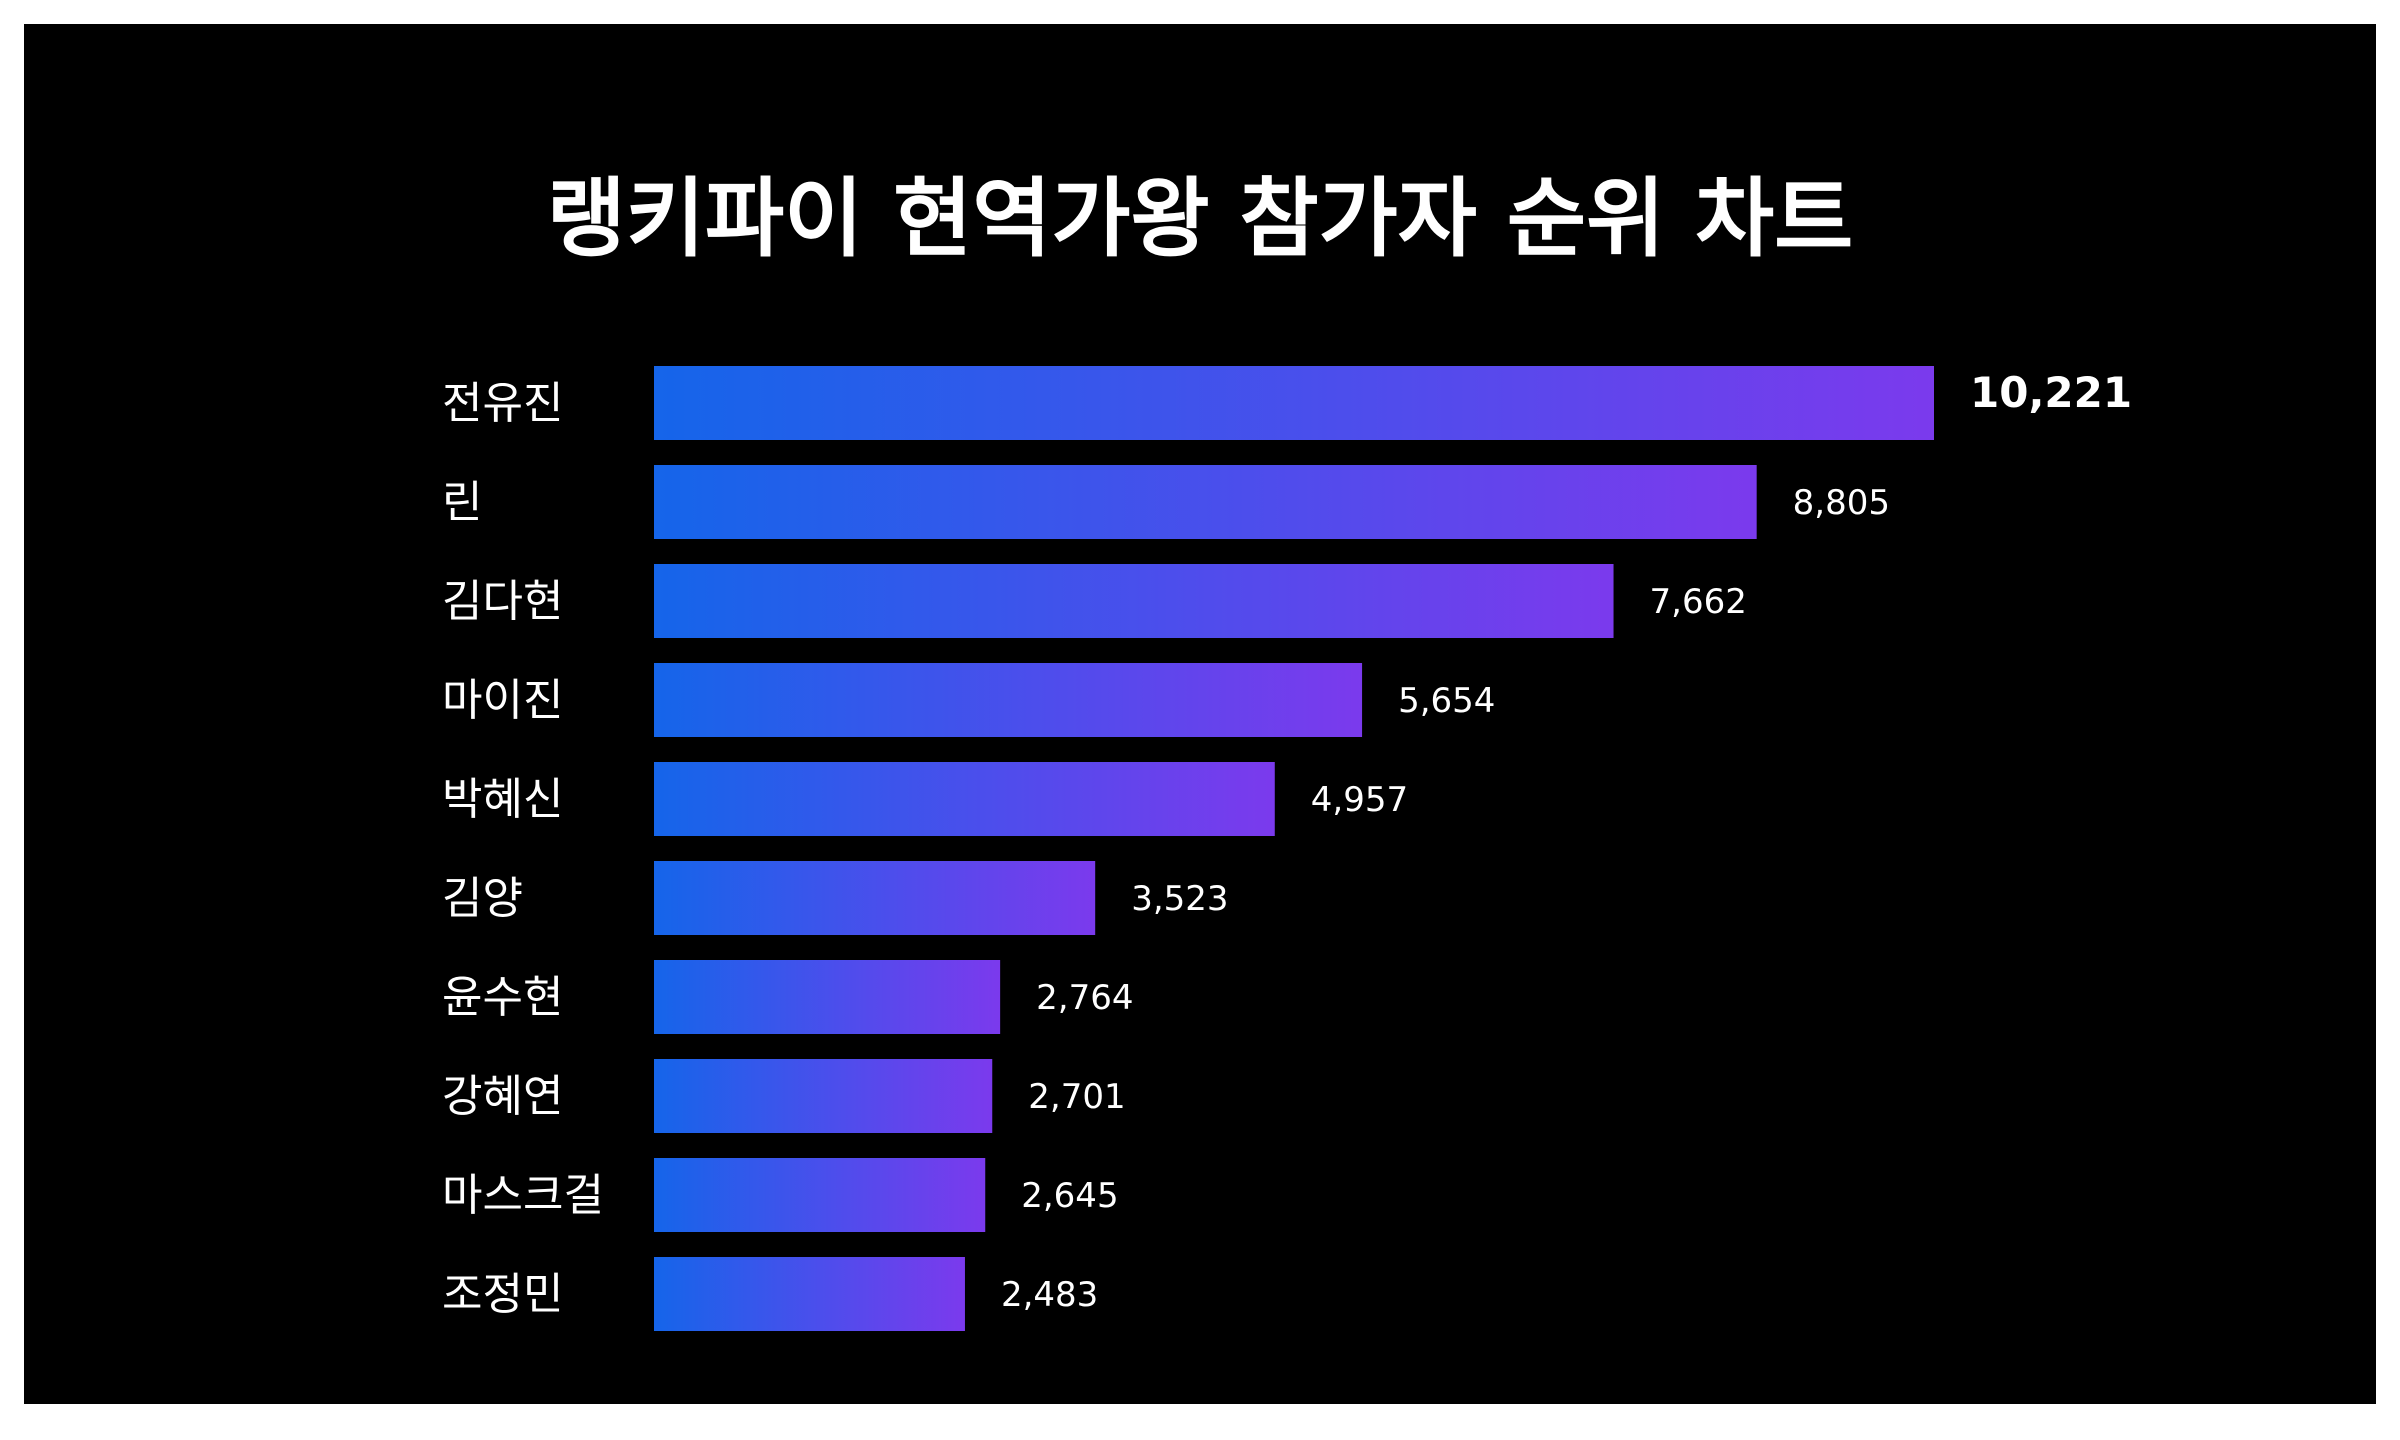  What do you see at coordinates (502, 997) in the screenshot?
I see `category-label-7: 윤수현` at bounding box center [502, 997].